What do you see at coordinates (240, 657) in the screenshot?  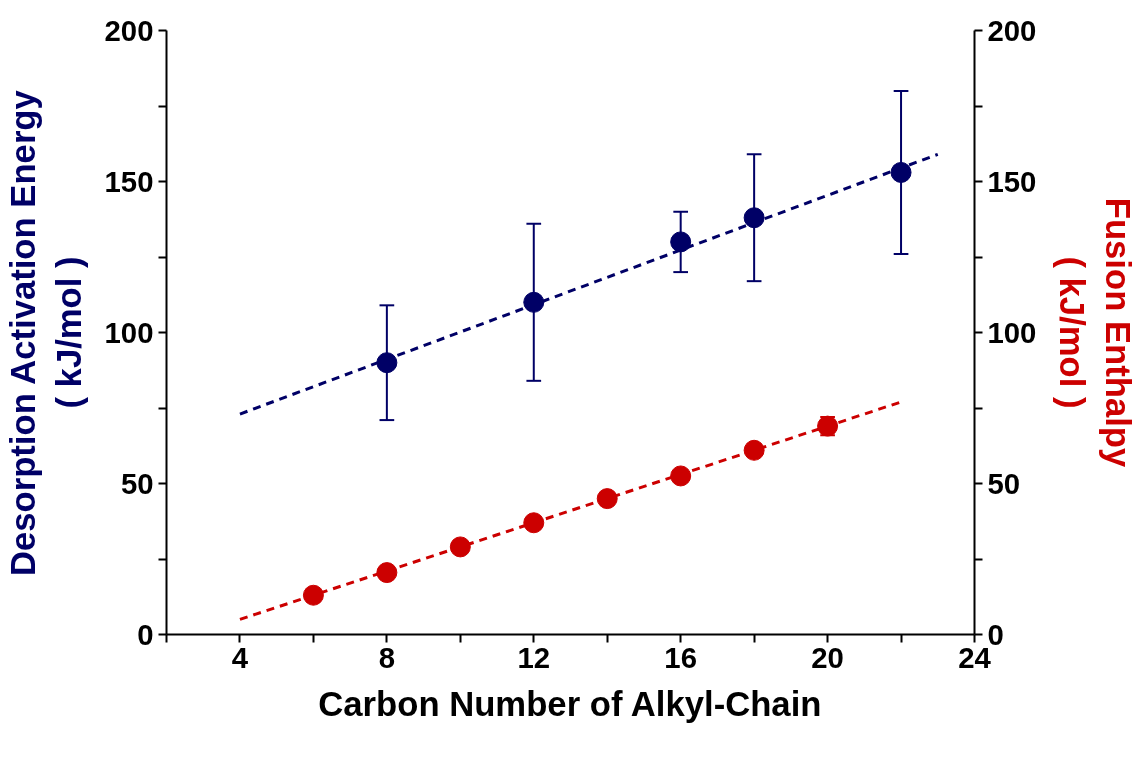 I see `x-tick-label: 4` at bounding box center [240, 657].